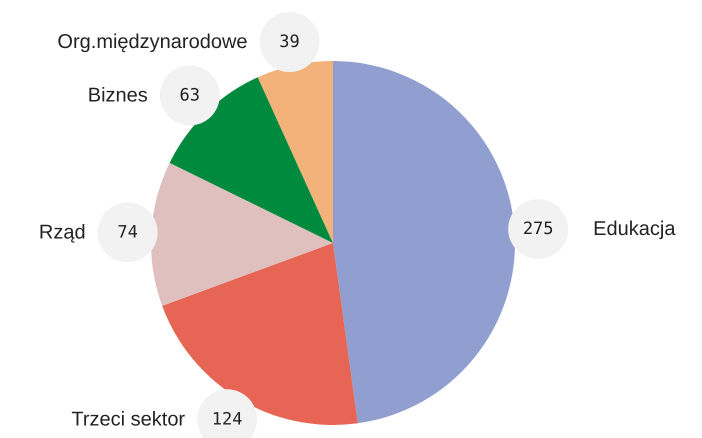  I want to click on slice-label: Rząd, so click(62, 232).